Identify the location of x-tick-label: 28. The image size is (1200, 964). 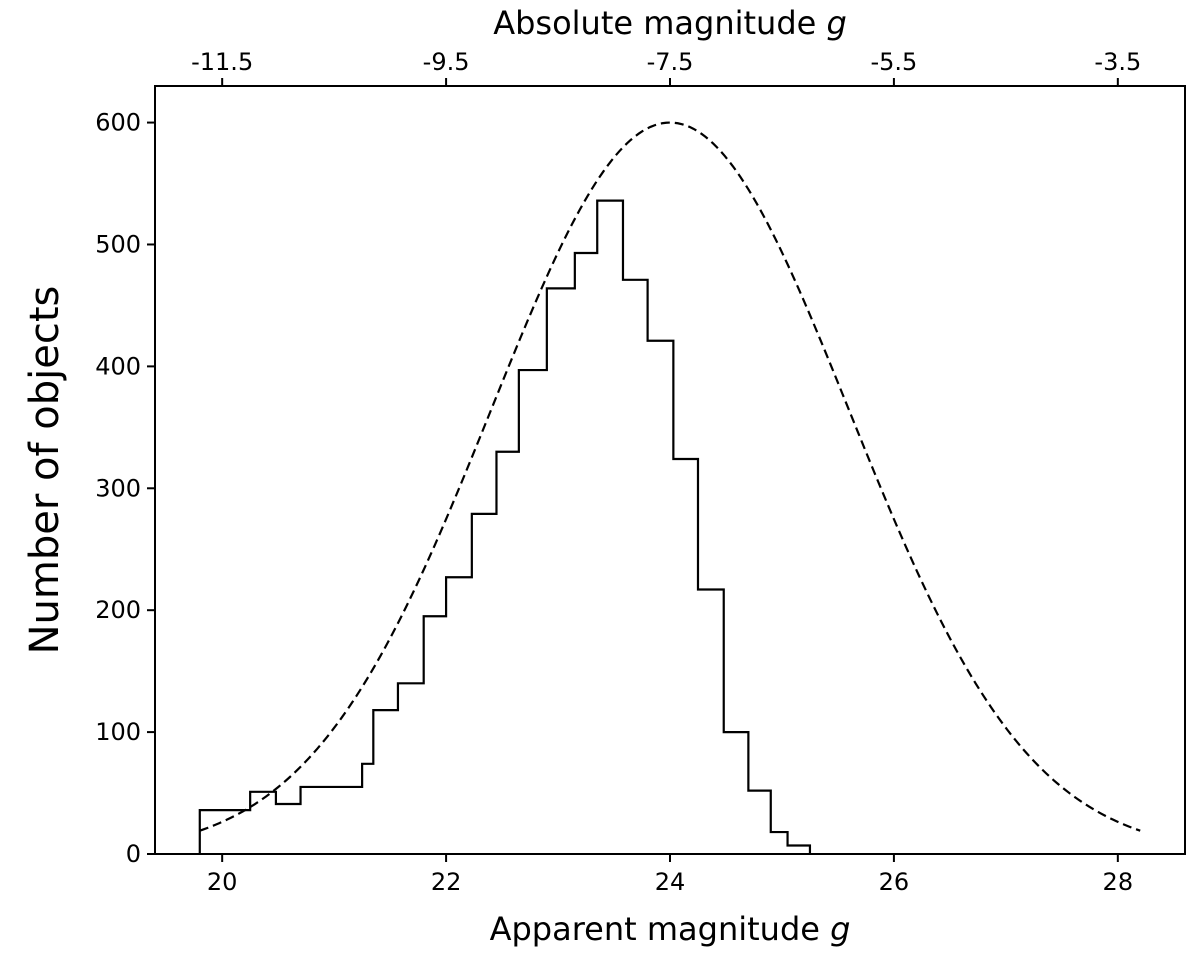
(1118, 882).